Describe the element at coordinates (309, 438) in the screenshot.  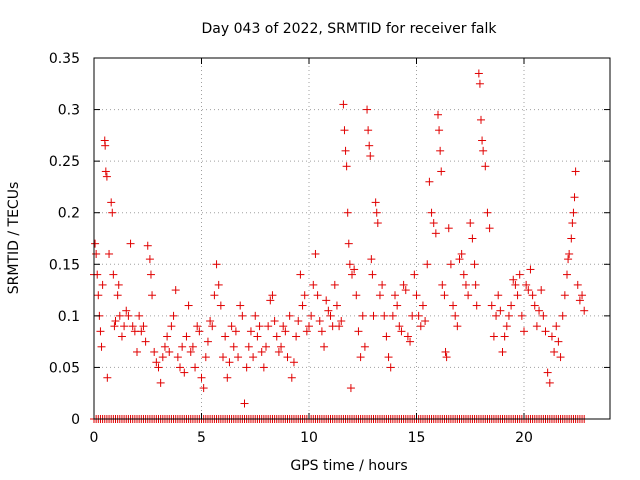
I see `x-tick-label: 10` at that location.